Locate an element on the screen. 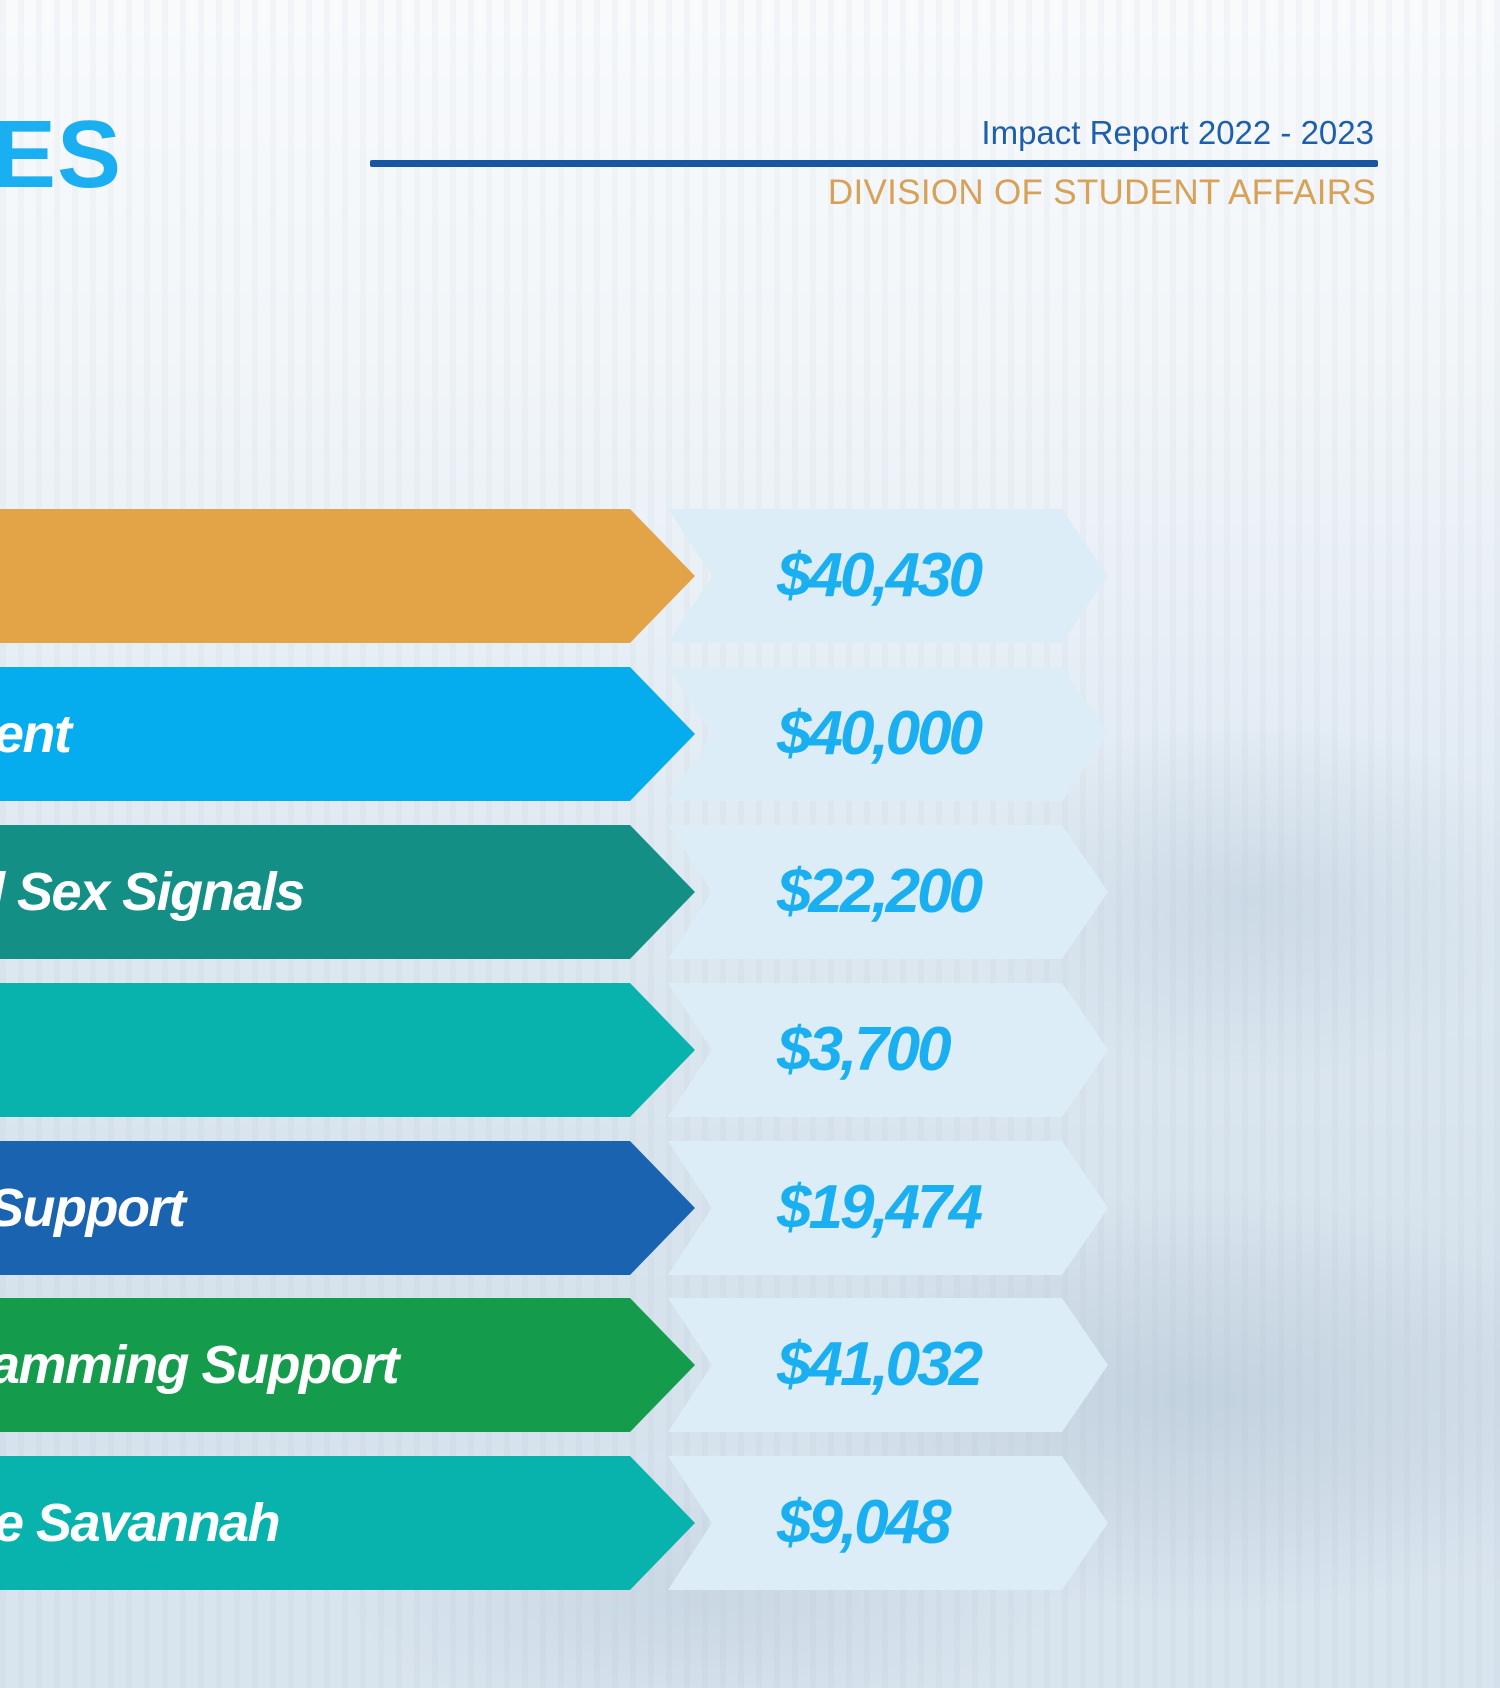 The height and width of the screenshot is (1688, 1500). amount-value: $40,430 is located at coordinates (880, 575).